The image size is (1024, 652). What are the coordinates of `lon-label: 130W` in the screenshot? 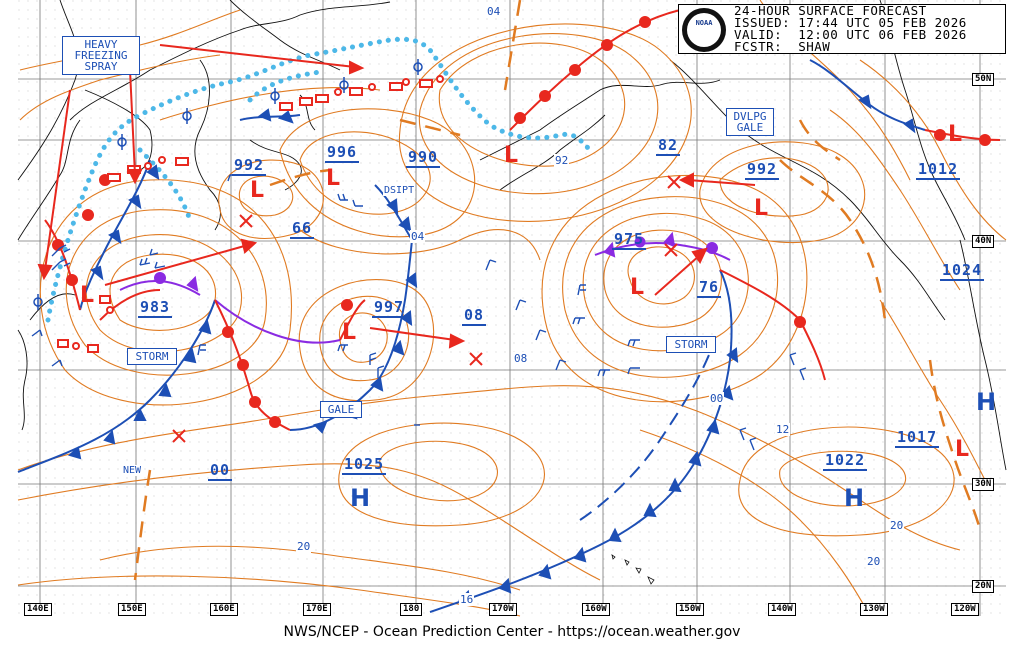 It's located at (874, 609).